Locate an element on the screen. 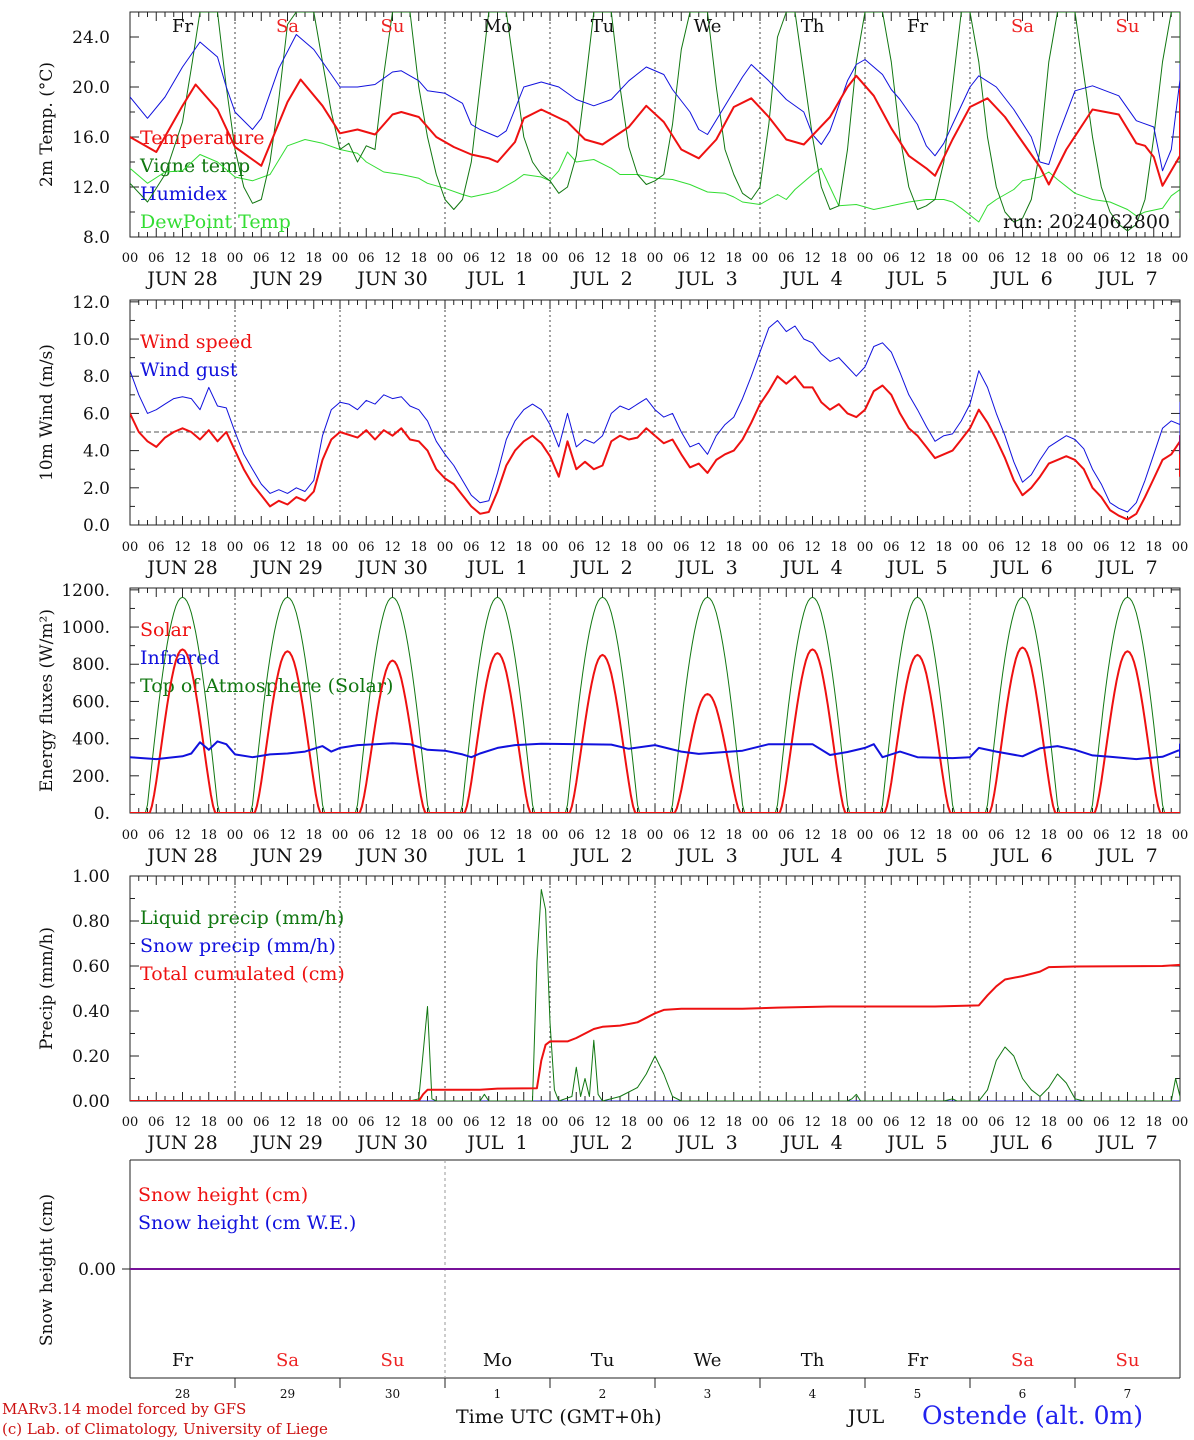  date-label: JUL 5 is located at coordinates (916, 1143).